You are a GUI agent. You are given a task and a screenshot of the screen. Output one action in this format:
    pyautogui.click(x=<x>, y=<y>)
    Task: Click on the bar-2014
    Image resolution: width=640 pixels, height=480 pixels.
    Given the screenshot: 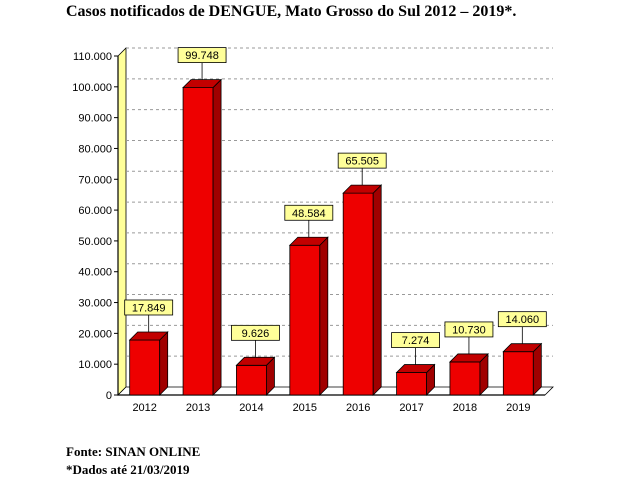 What is the action you would take?
    pyautogui.click(x=255, y=376)
    